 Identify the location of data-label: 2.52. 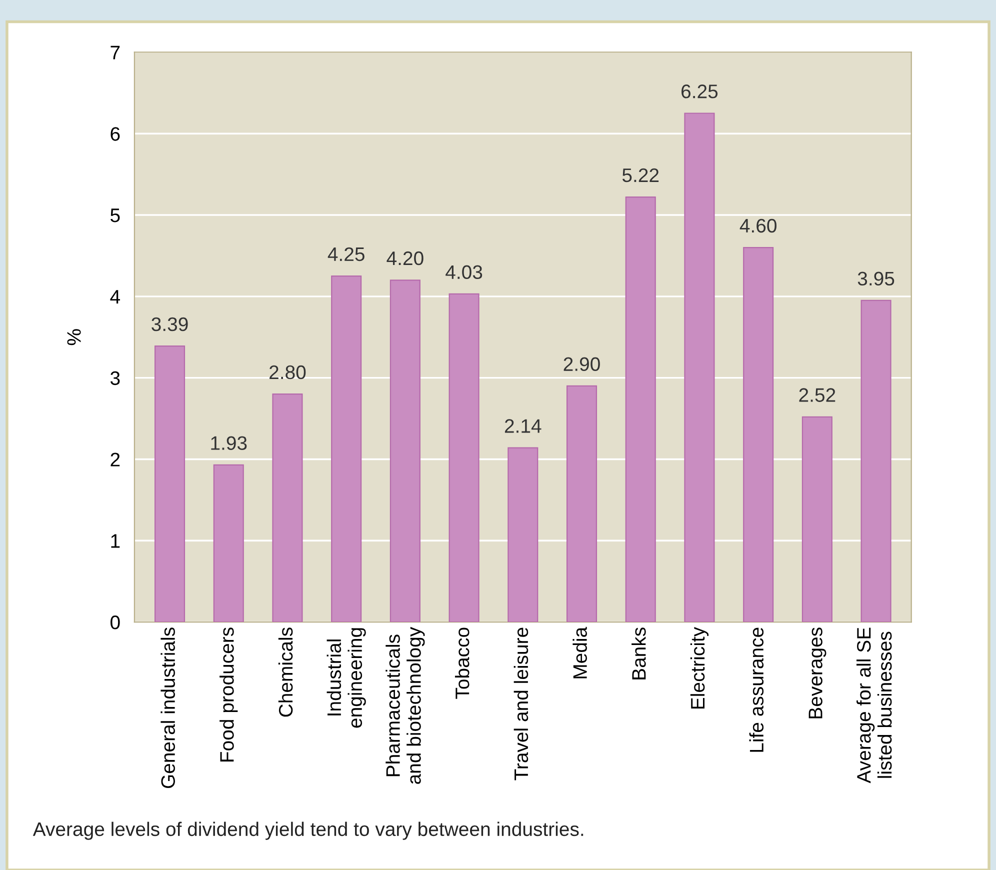
(817, 395).